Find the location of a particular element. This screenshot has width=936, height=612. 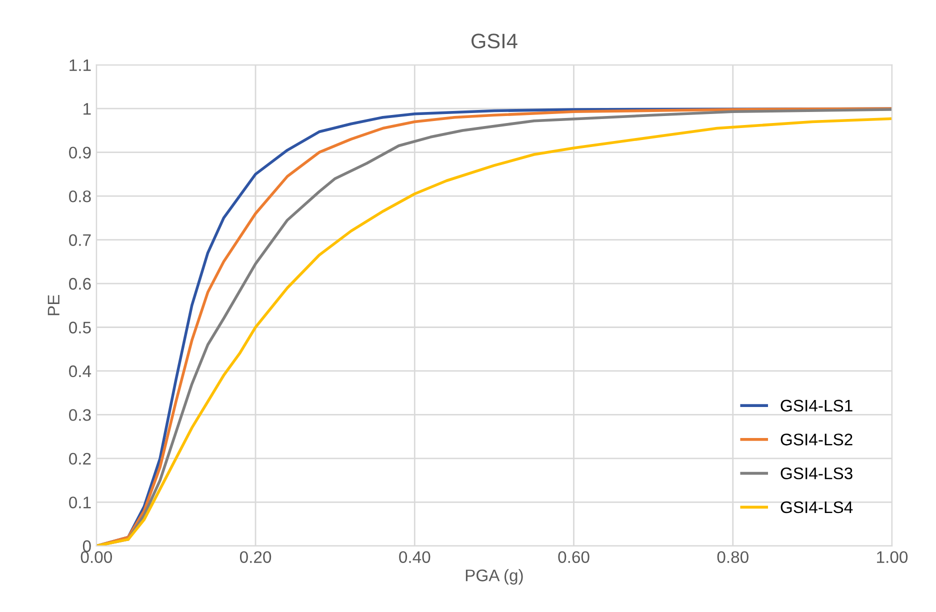

legend-label: GSI4-LS4 is located at coordinates (816, 507).